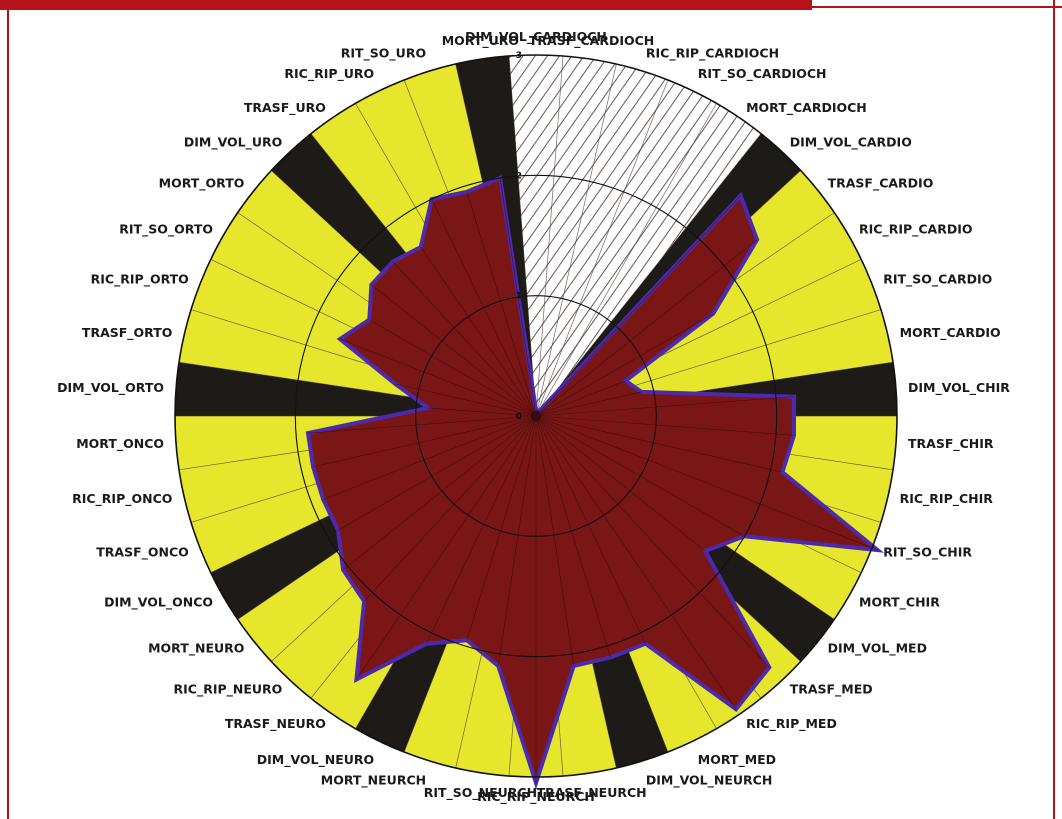  Describe the element at coordinates (877, 649) in the screenshot. I see `category-label: DIM_VOL_MED` at that location.